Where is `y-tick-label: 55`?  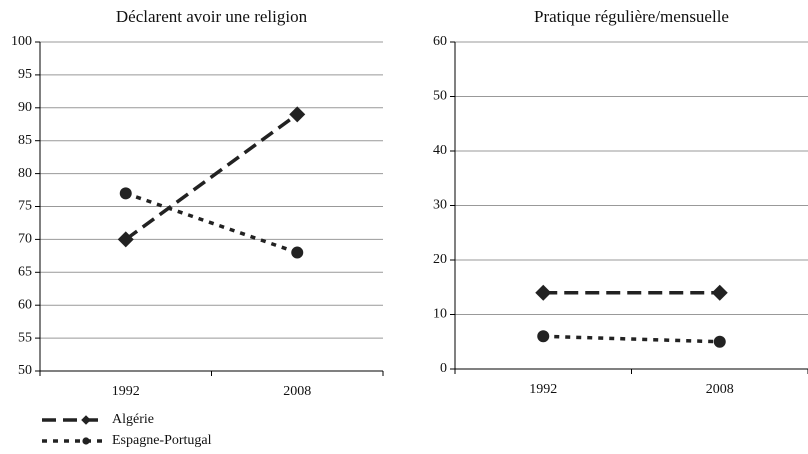
y-tick-label: 55 is located at coordinates (25, 337).